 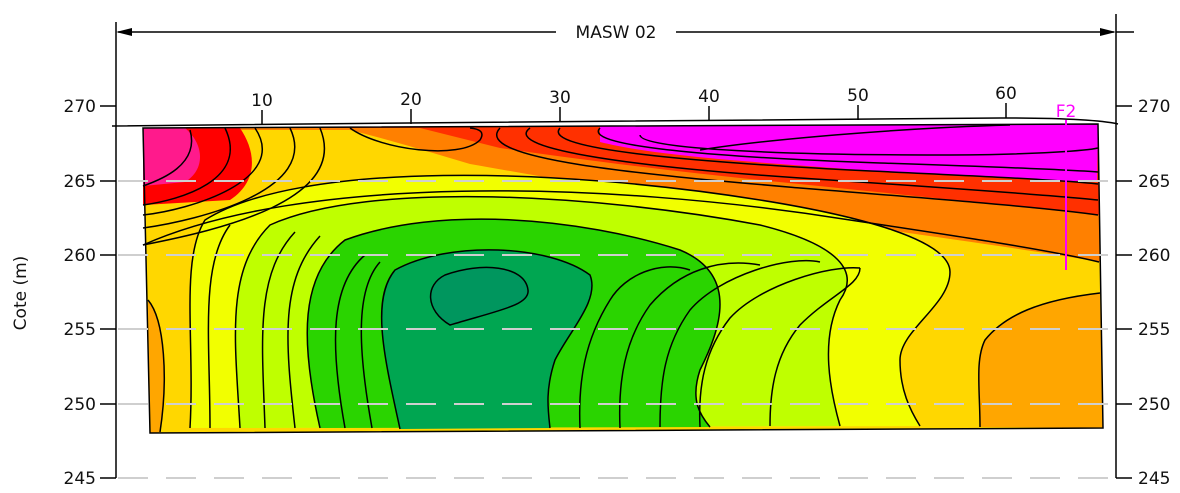 I want to click on distance-tick-label: 40, so click(x=709, y=97).